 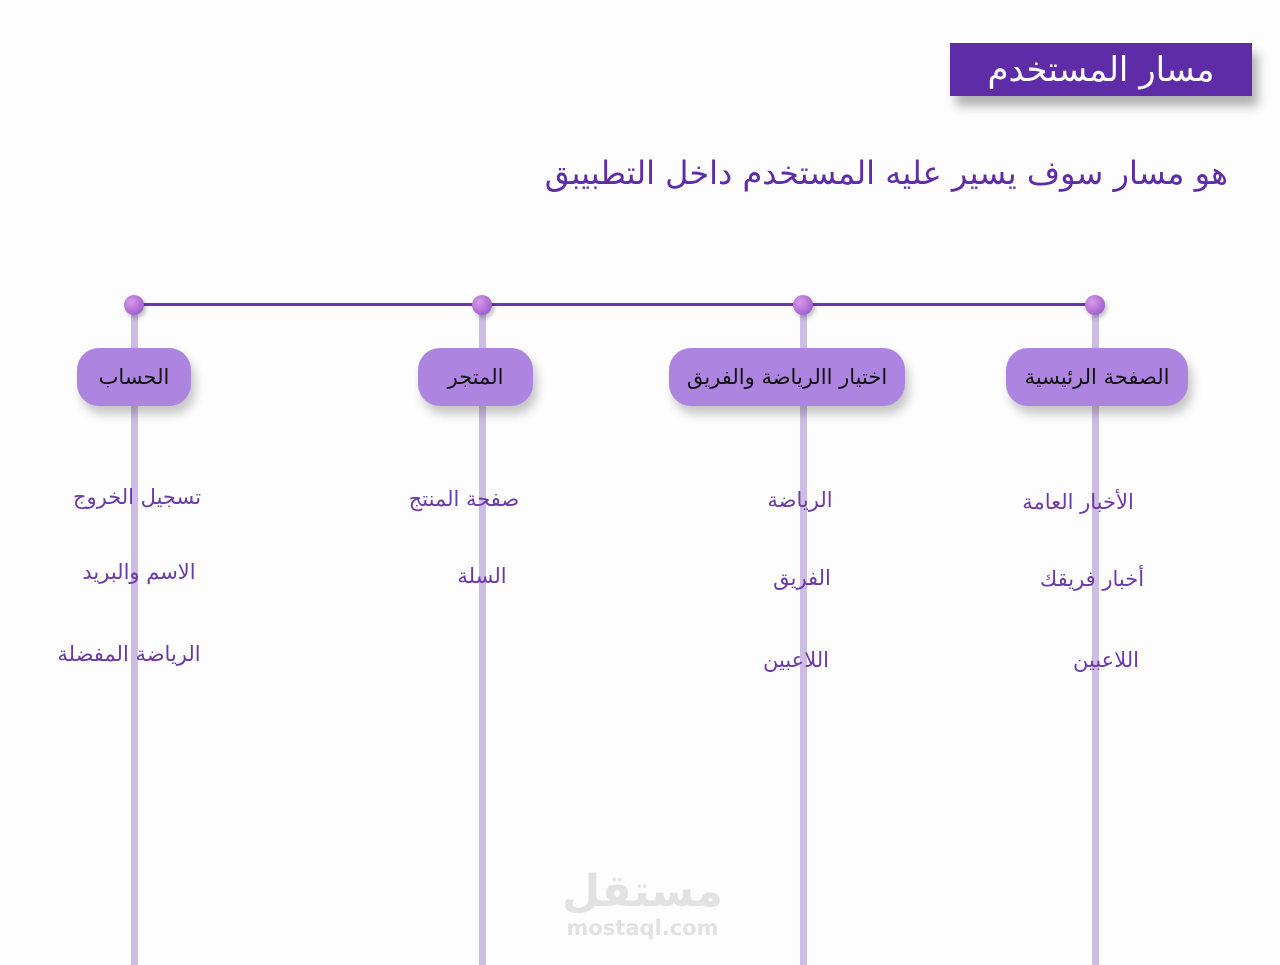 I want to click on watermark-arabic: مستقل, so click(x=642, y=891).